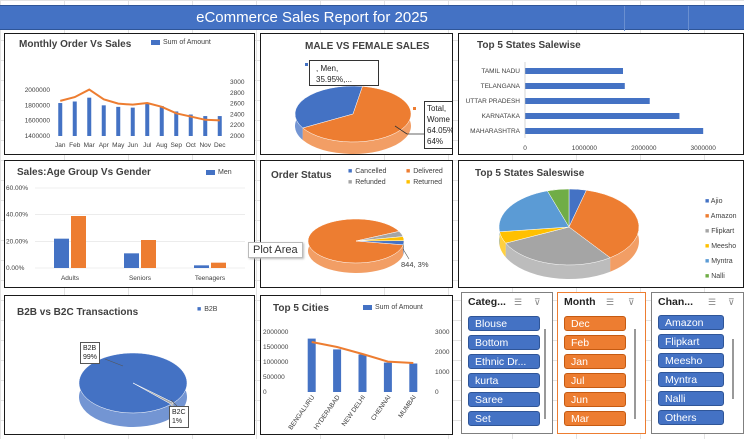 Image resolution: width=744 pixels, height=439 pixels. Describe the element at coordinates (75, 145) in the screenshot. I see `x-tick-label: Feb` at that location.